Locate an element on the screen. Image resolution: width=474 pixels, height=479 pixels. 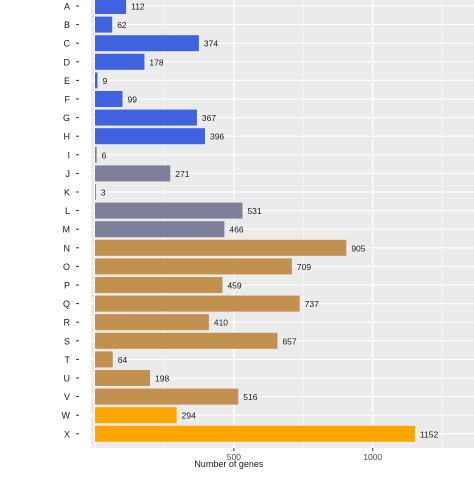
data-label: 294 is located at coordinates (189, 416).